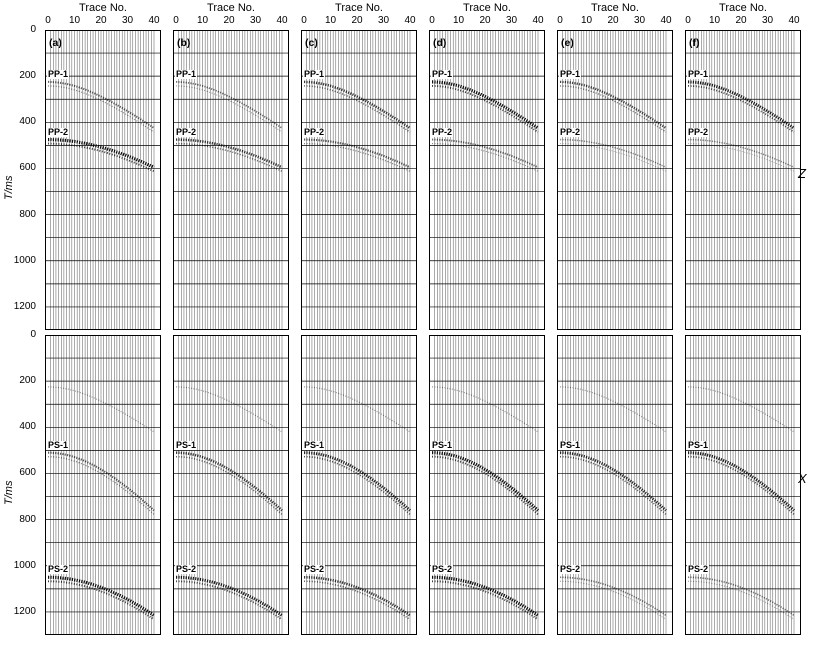 This screenshot has width=813, height=645. Describe the element at coordinates (802, 173) in the screenshot. I see `component-label: Z` at that location.